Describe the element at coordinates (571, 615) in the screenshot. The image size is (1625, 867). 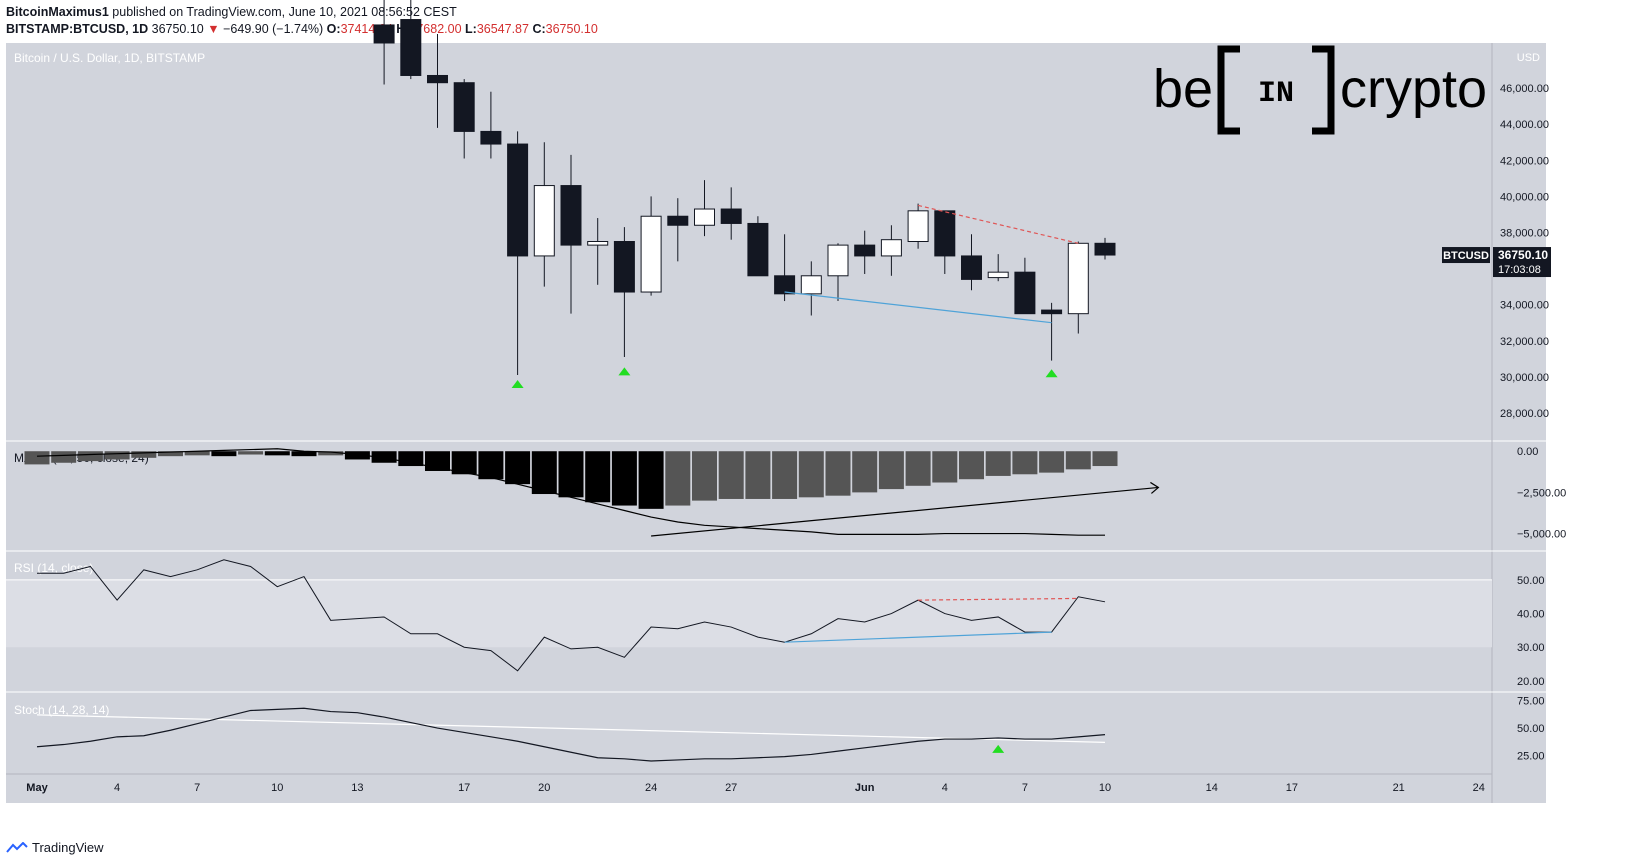
I see `rsi-line` at that location.